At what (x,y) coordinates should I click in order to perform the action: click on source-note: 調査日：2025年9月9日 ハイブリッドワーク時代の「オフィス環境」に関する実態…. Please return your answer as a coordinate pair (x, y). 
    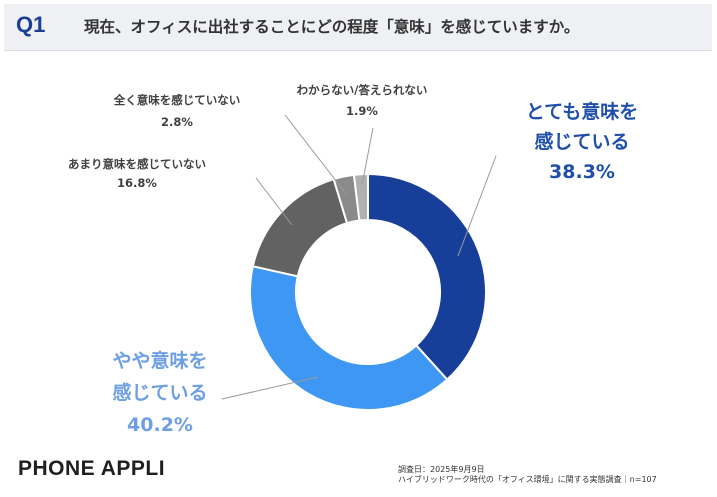
    Looking at the image, I should click on (527, 475).